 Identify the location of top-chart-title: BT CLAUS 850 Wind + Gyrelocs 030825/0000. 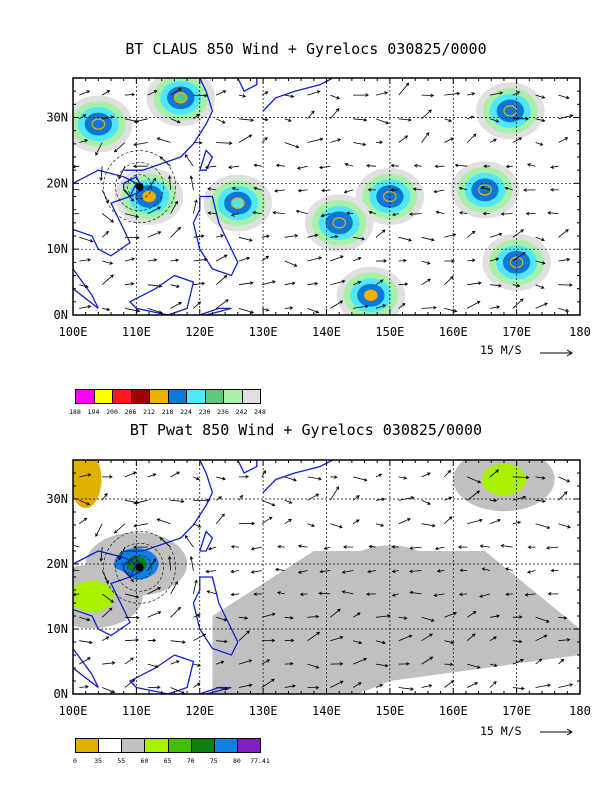
(306, 49).